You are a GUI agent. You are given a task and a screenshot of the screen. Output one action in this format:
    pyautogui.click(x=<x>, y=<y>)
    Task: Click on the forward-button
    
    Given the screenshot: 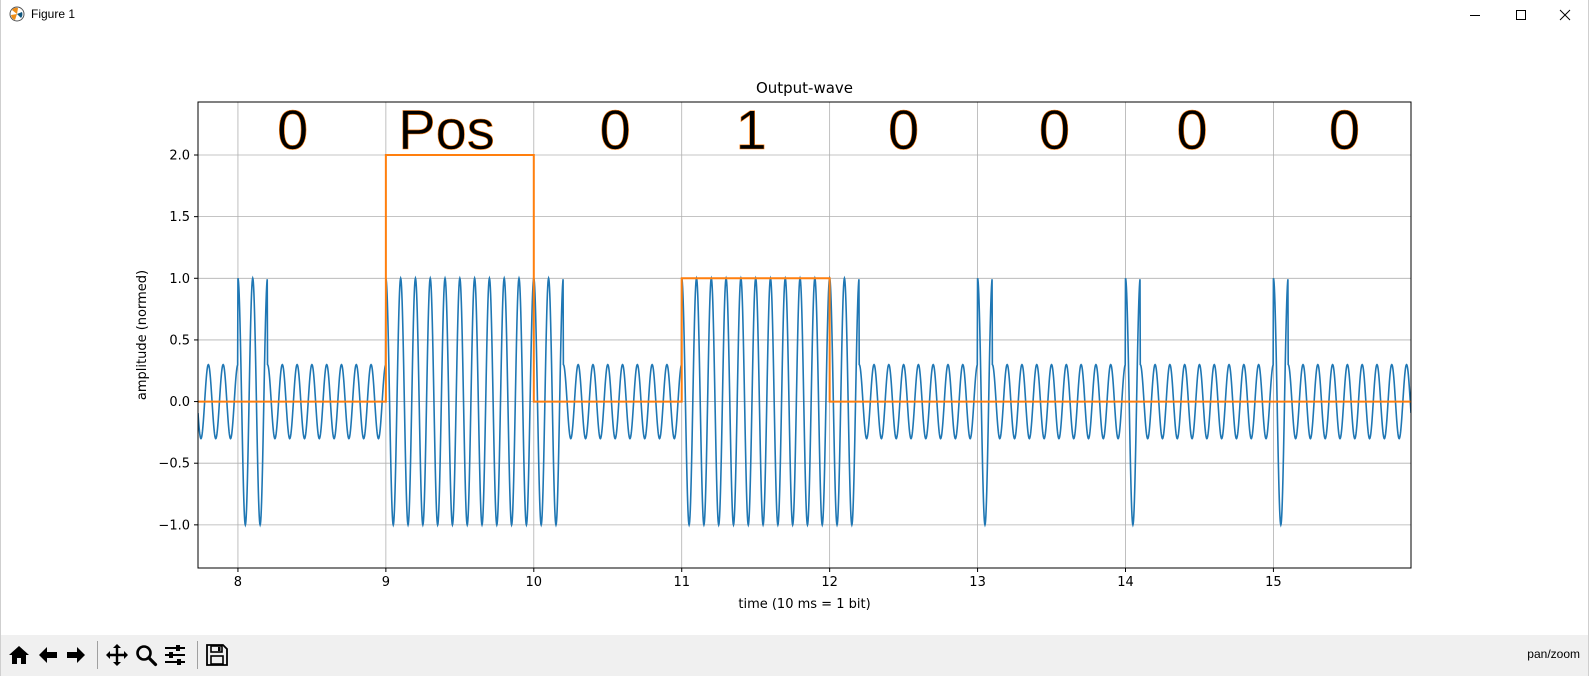 What is the action you would take?
    pyautogui.click(x=76, y=655)
    